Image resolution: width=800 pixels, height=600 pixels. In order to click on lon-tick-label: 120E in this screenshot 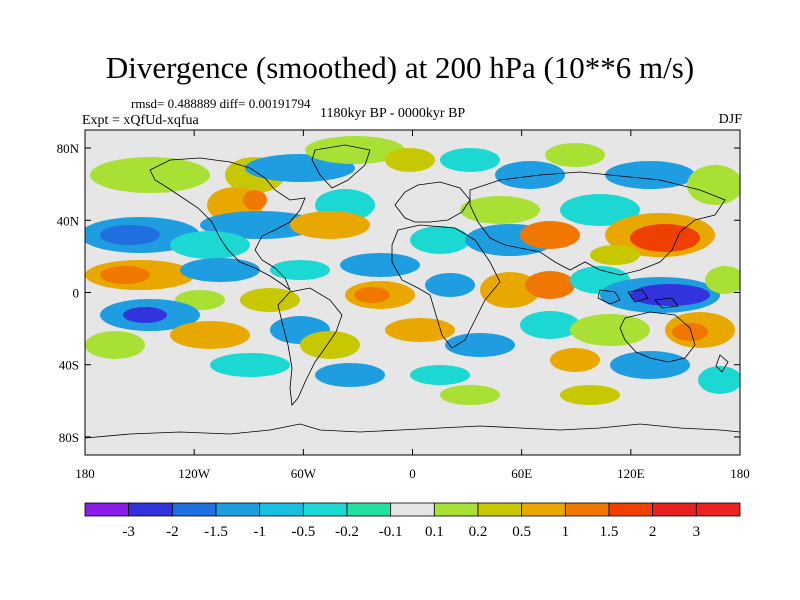, I will do `click(631, 473)`.